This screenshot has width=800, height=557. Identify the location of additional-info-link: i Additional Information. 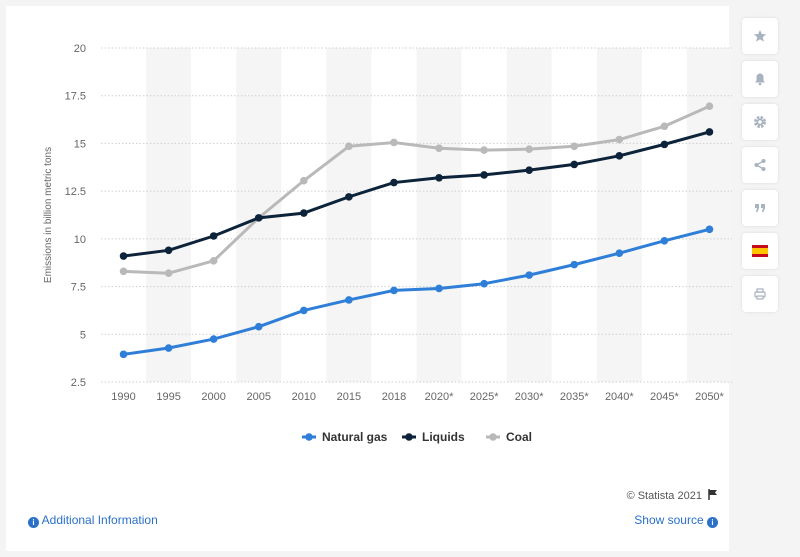
(93, 520).